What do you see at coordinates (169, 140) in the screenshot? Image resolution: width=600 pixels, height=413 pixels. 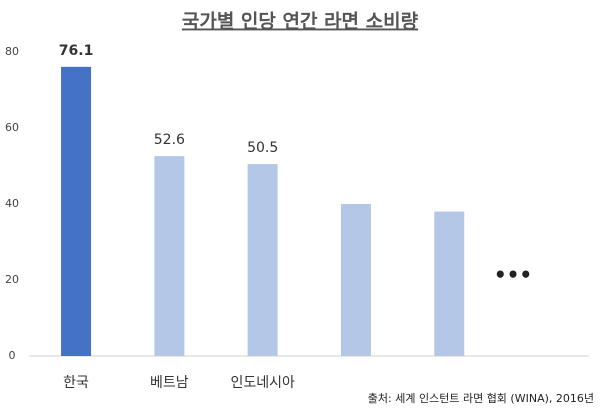 I see `value-label: 52.6` at bounding box center [169, 140].